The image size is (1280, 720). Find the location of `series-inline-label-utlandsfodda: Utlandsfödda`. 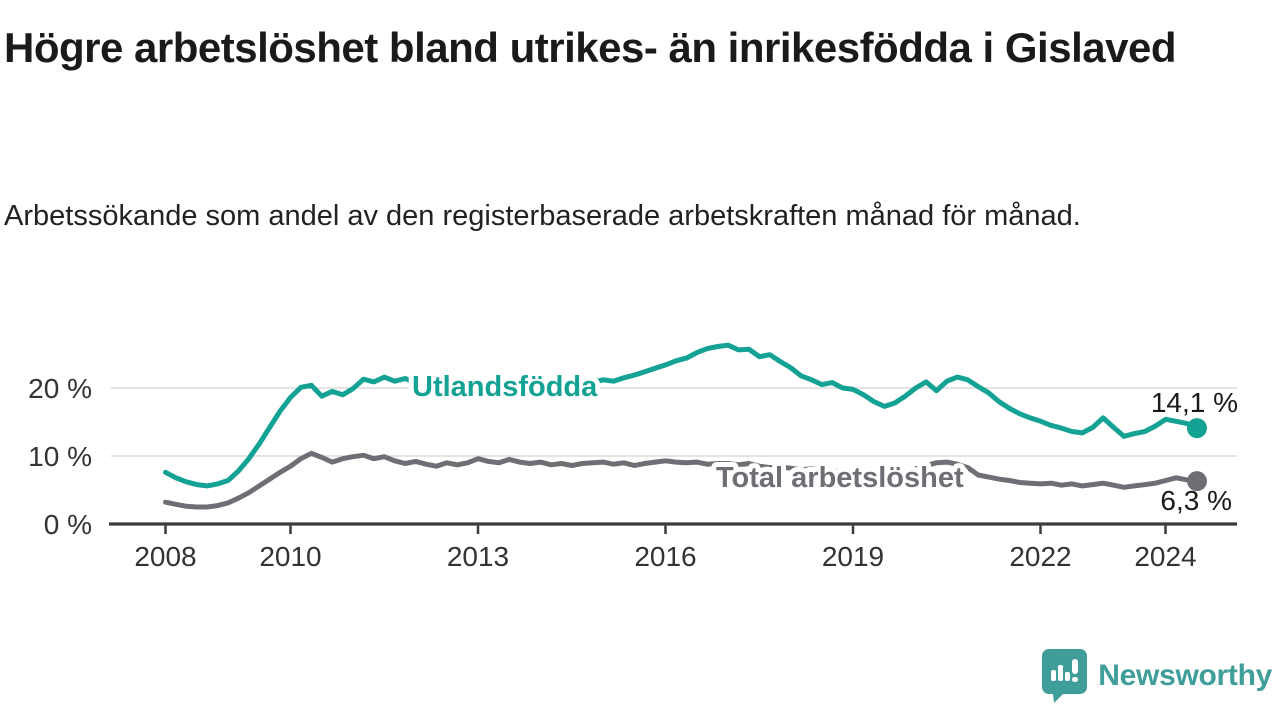

series-inline-label-utlandsfodda: Utlandsfödda is located at coordinates (505, 387).